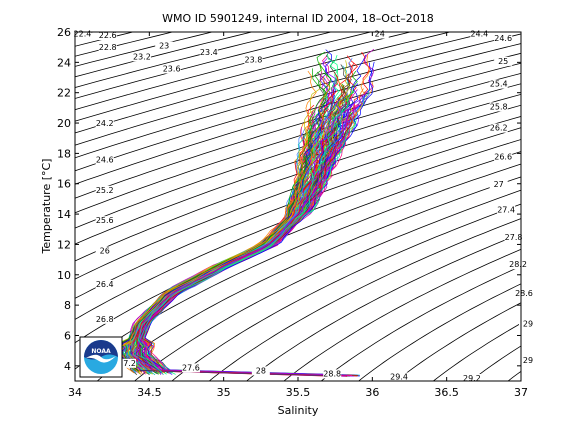 This screenshot has width=576, height=432. Describe the element at coordinates (67, 335) in the screenshot. I see `y-tick-label: 6` at that location.